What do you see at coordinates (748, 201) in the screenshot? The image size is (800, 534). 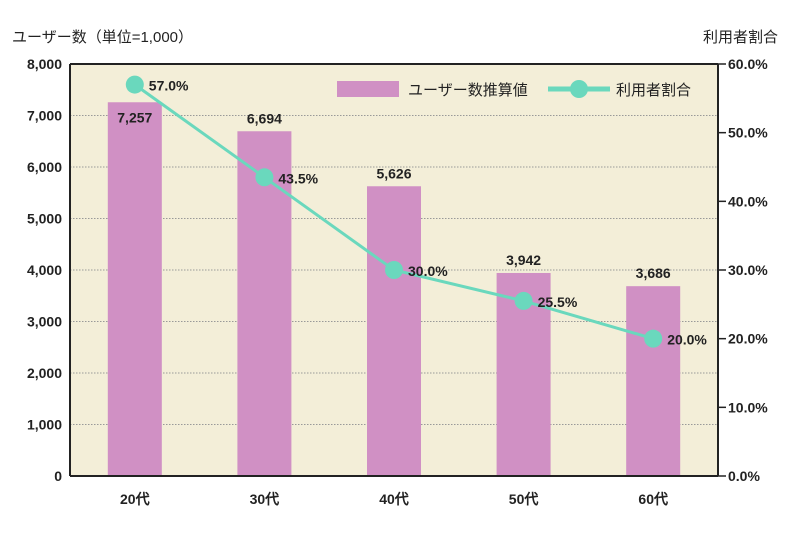 I see `y2-tick-label: 40.0%` at bounding box center [748, 201].